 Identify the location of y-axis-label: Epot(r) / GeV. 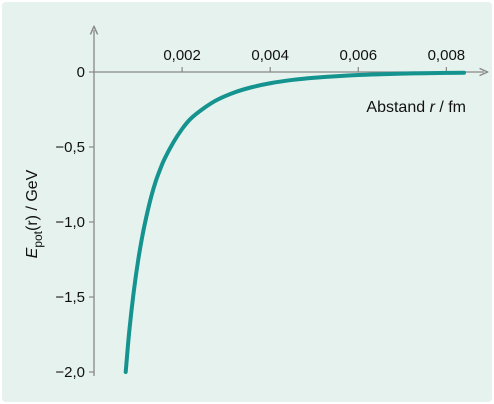
(34, 213).